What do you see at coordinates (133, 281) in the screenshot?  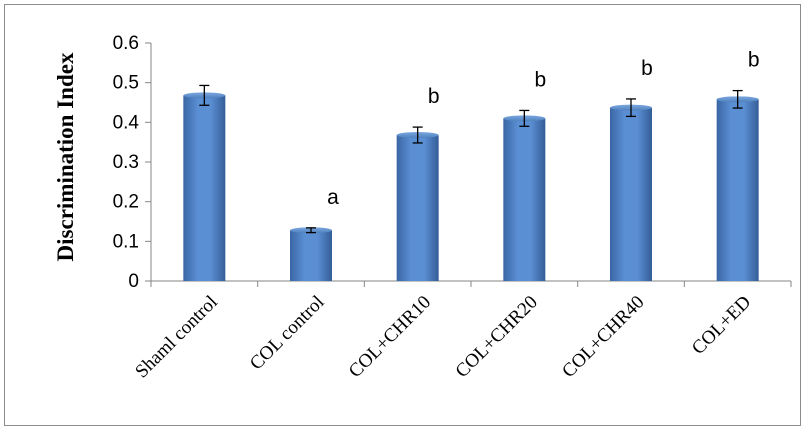 I see `y-tick-label: 0` at bounding box center [133, 281].